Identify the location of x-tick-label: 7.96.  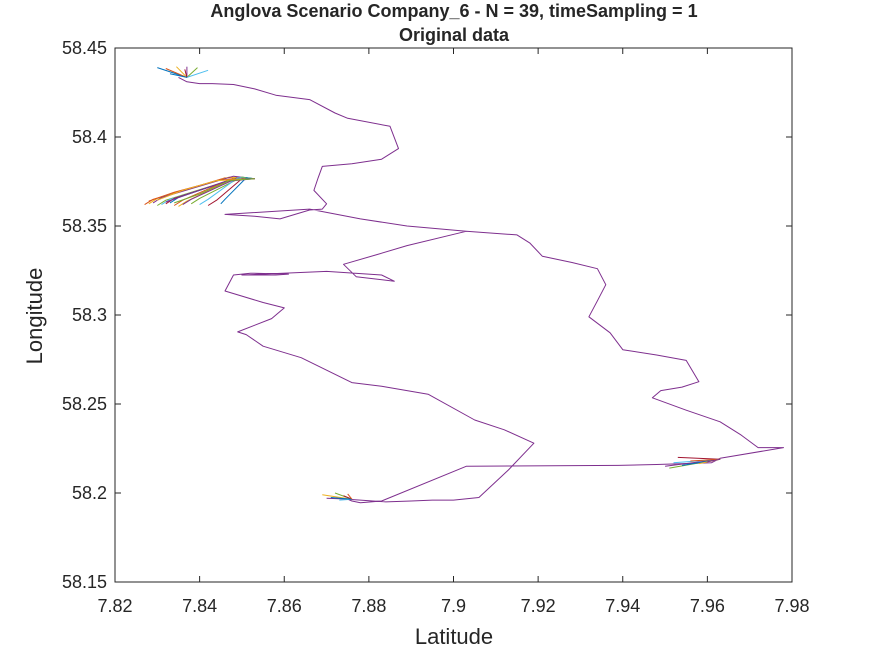
(707, 606).